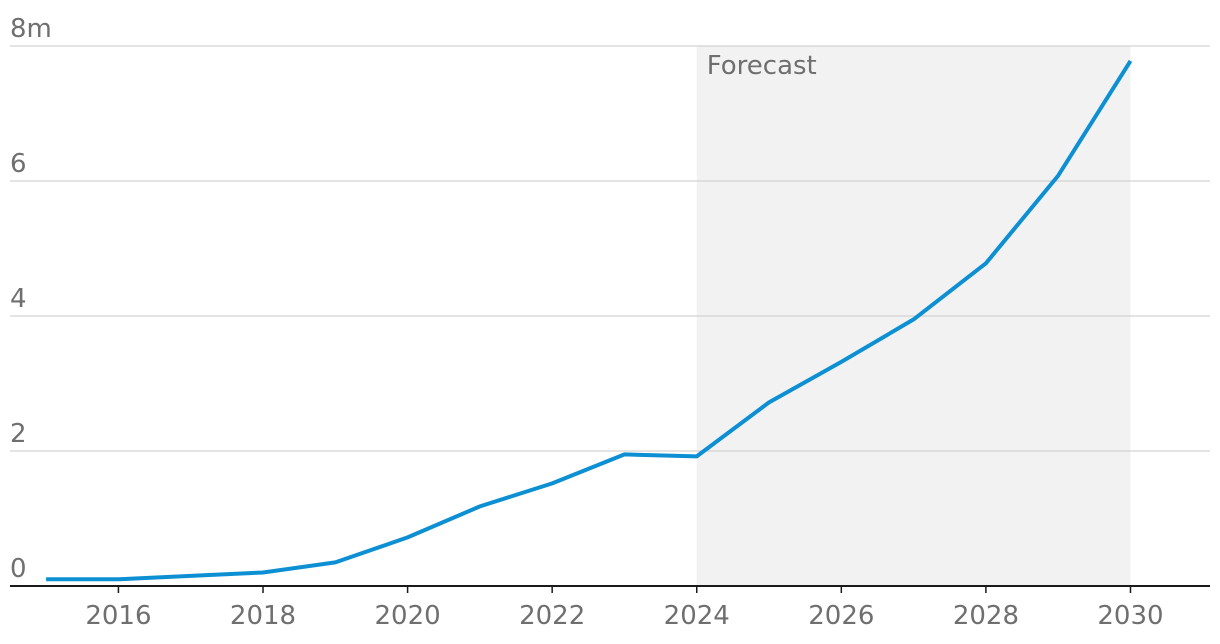 The height and width of the screenshot is (644, 1220). What do you see at coordinates (31, 29) in the screenshot?
I see `y-tick-label: 8m` at bounding box center [31, 29].